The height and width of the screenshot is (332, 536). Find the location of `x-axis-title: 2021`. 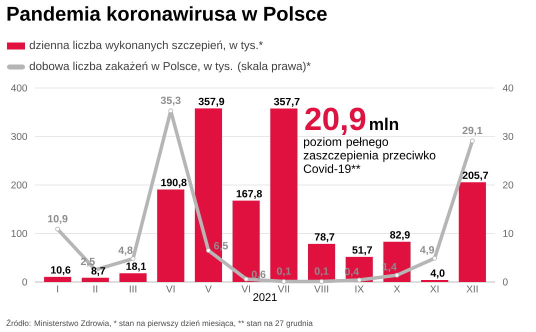

x-axis-title: 2021 is located at coordinates (265, 297).